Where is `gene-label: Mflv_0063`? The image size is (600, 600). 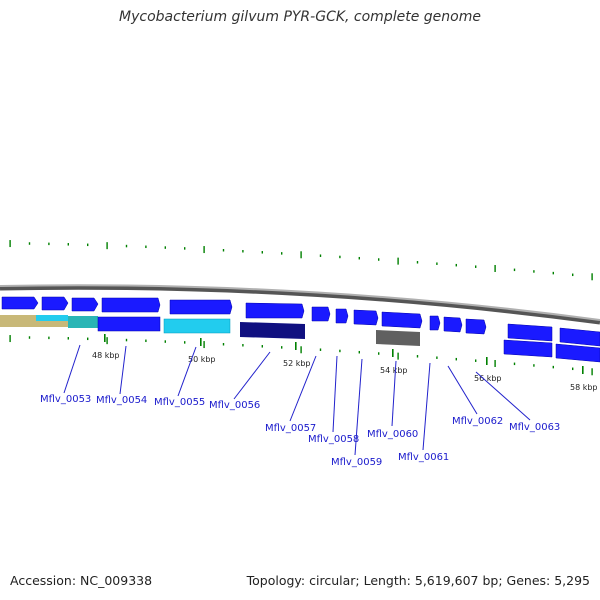
gene-label: Mflv_0063 is located at coordinates (534, 427).